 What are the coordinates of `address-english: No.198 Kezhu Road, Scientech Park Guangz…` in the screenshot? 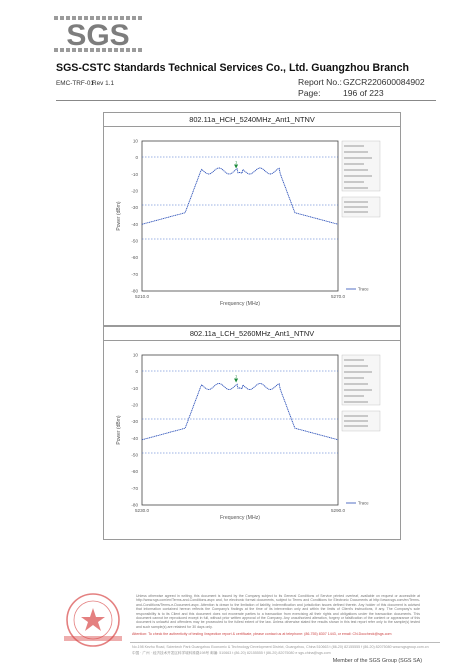 It's located at (280, 647).